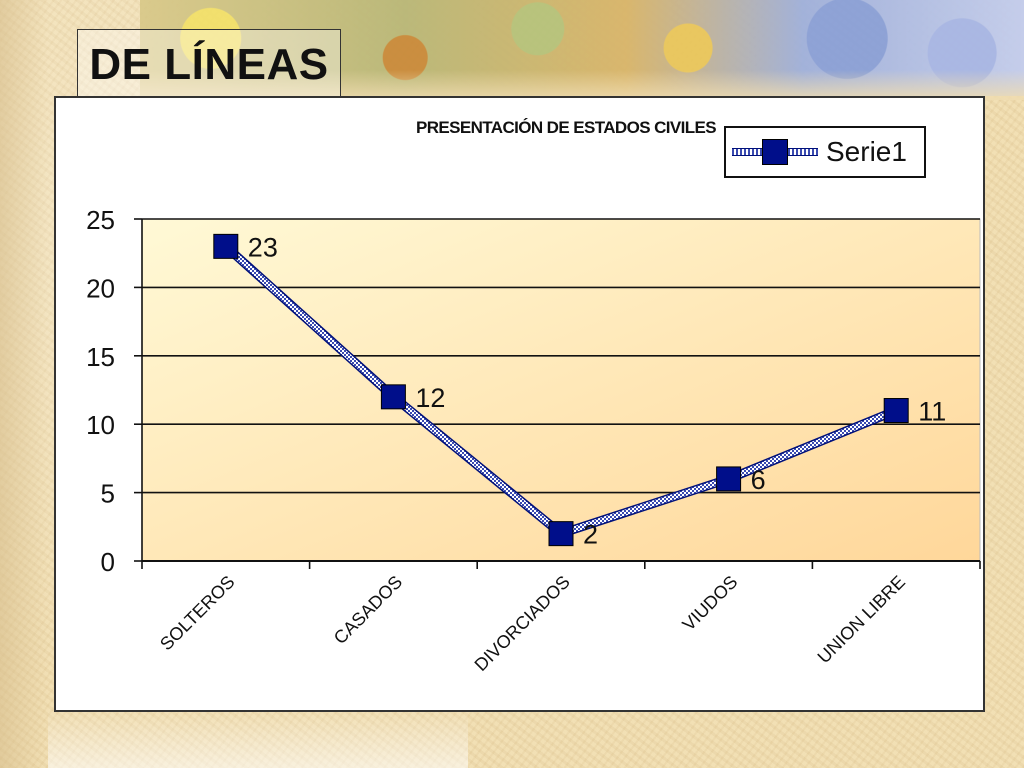  Describe the element at coordinates (197, 613) in the screenshot. I see `x-tick-label: SOLTEROS` at that location.